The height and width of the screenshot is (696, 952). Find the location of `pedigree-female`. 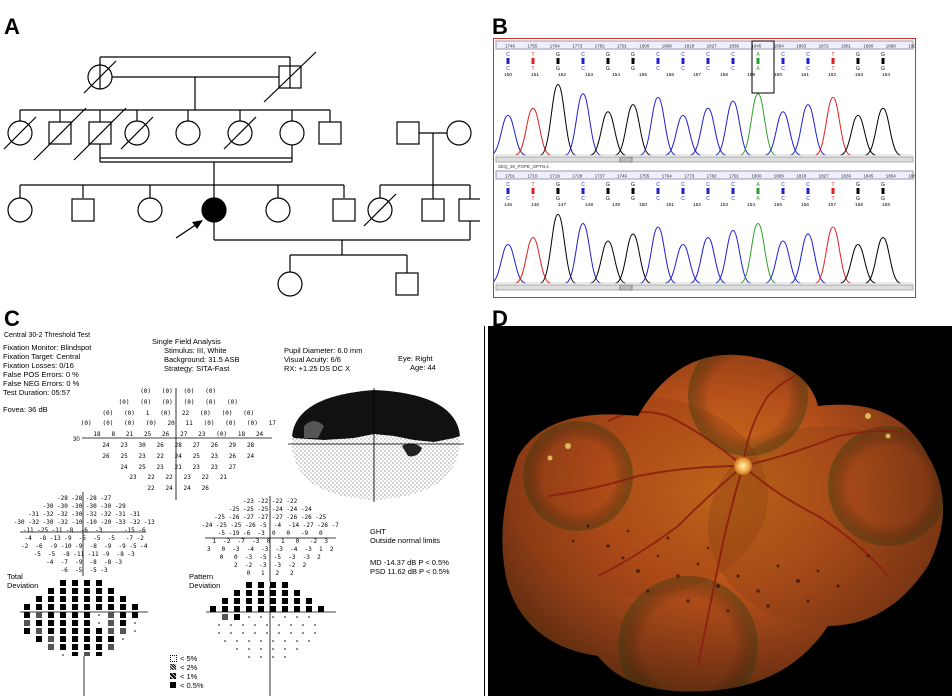

pedigree-female is located at coordinates (278, 210).